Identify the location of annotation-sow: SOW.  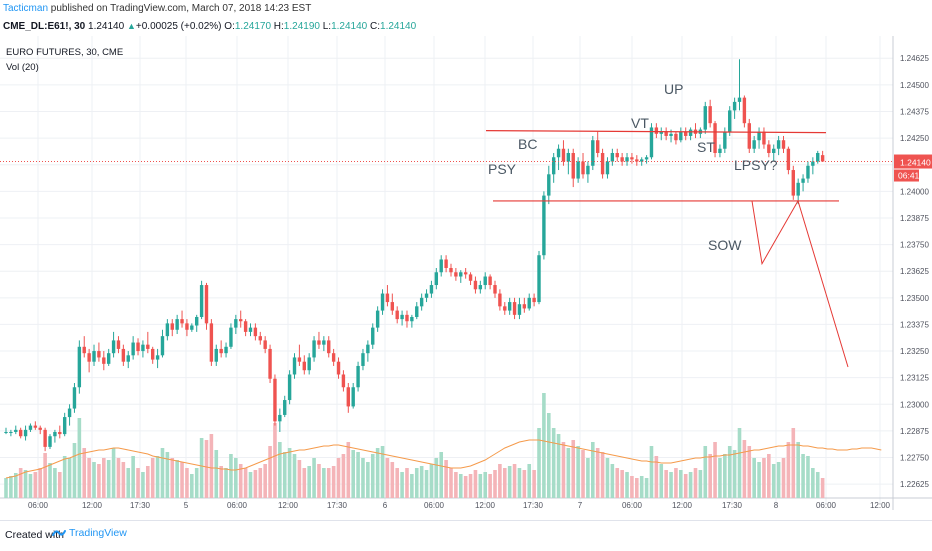
(725, 245).